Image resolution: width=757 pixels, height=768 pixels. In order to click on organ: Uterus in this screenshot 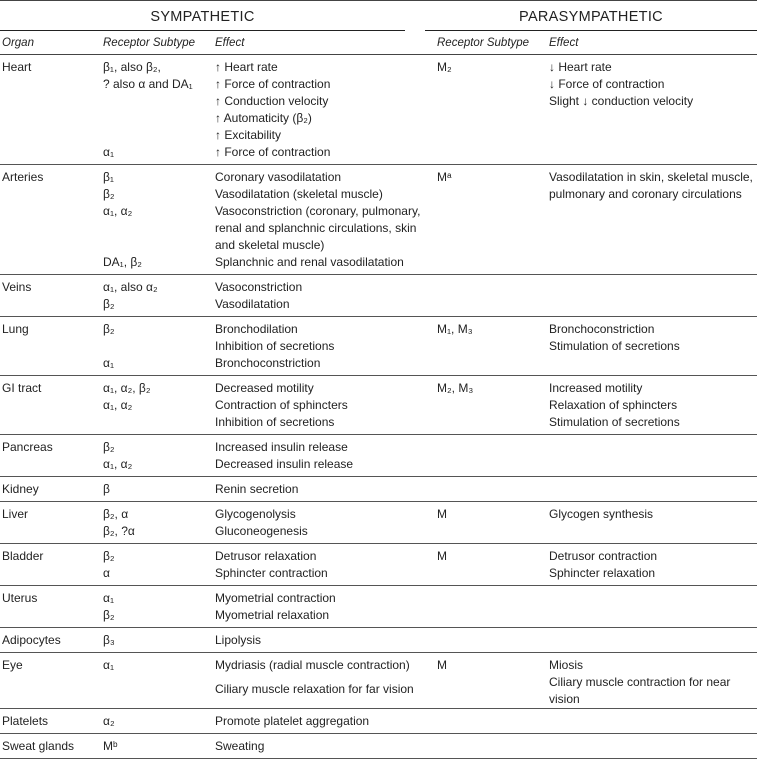, I will do `click(20, 598)`.